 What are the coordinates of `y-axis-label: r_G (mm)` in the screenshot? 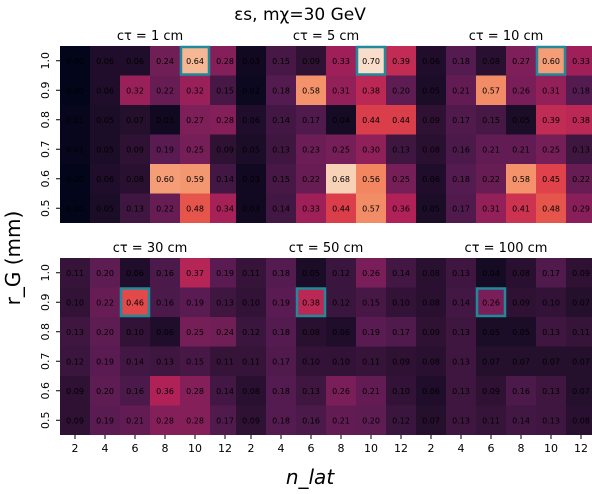 It's located at (13, 258).